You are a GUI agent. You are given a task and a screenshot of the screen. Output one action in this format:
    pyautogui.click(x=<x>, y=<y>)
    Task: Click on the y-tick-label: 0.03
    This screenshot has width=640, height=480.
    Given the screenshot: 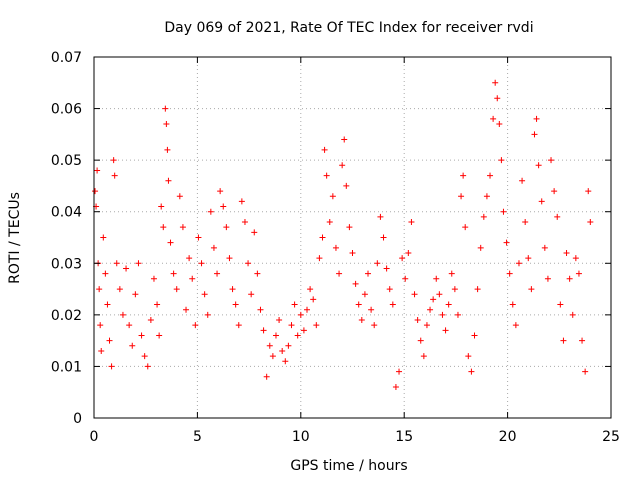 What is the action you would take?
    pyautogui.click(x=66, y=264)
    